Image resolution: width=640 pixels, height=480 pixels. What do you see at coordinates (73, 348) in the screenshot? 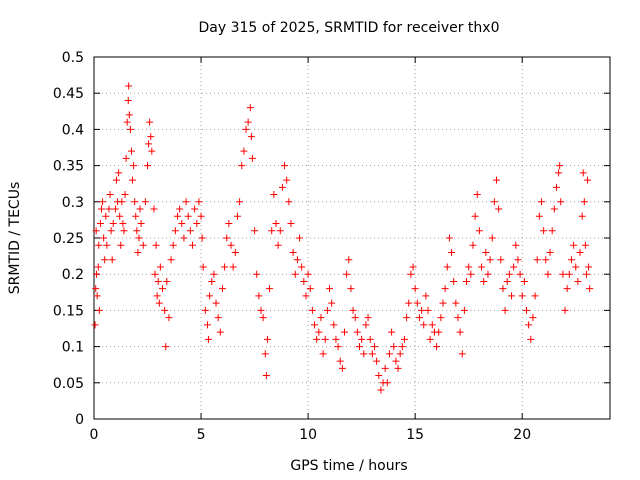
I see `y-tick-label: 0.1` at bounding box center [73, 348].